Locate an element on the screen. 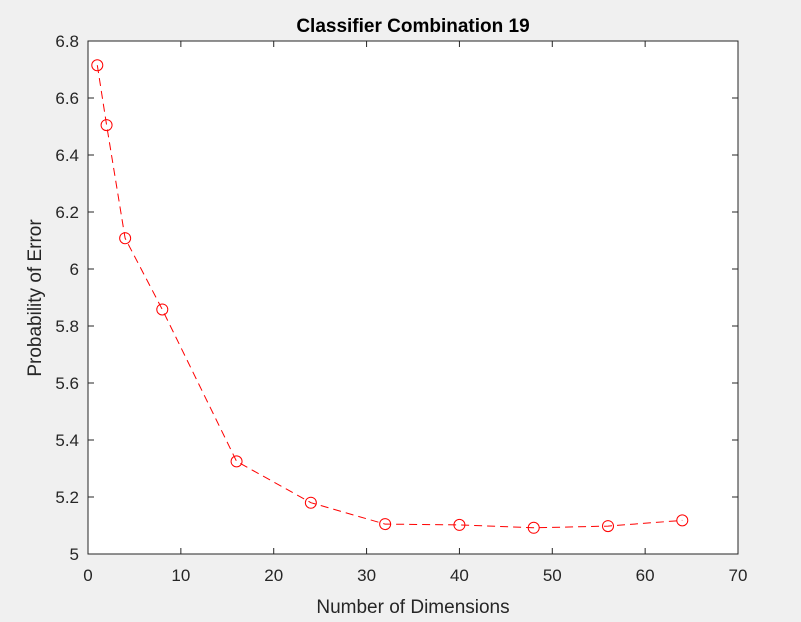 The height and width of the screenshot is (622, 801). y-axis-label: Probability of Error is located at coordinates (35, 298).